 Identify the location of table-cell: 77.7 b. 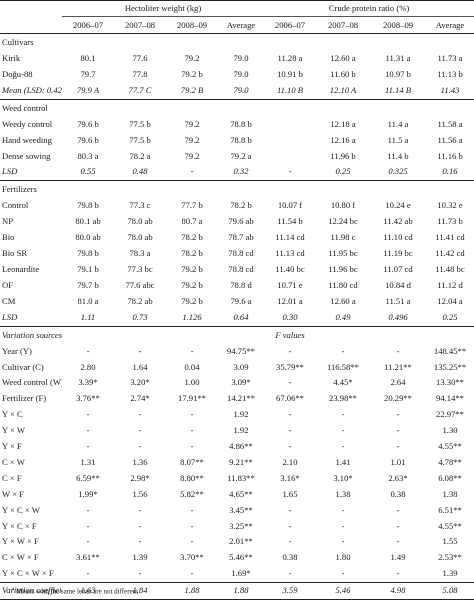
(192, 205).